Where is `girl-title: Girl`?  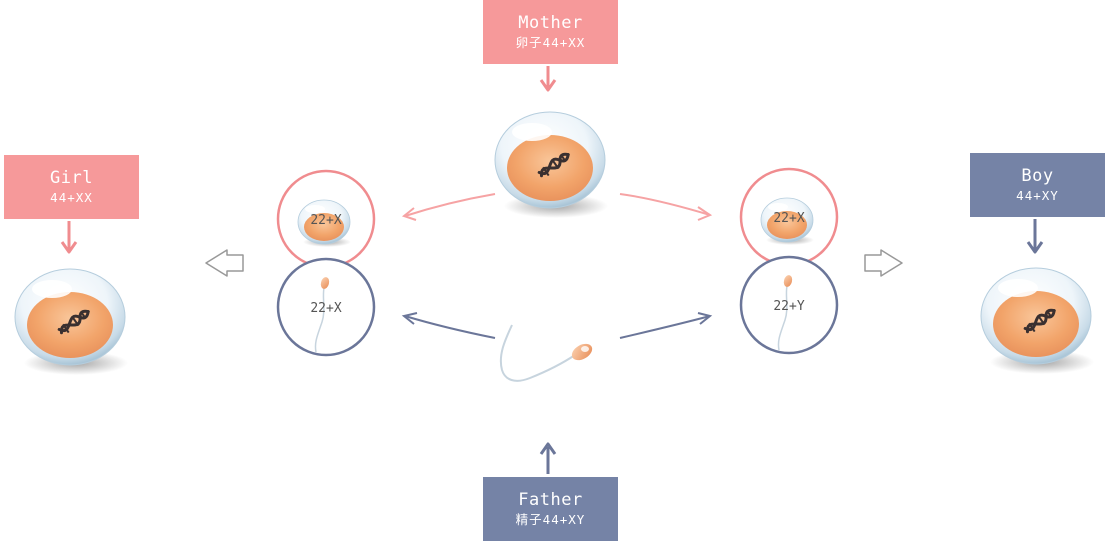
girl-title: Girl is located at coordinates (71, 178).